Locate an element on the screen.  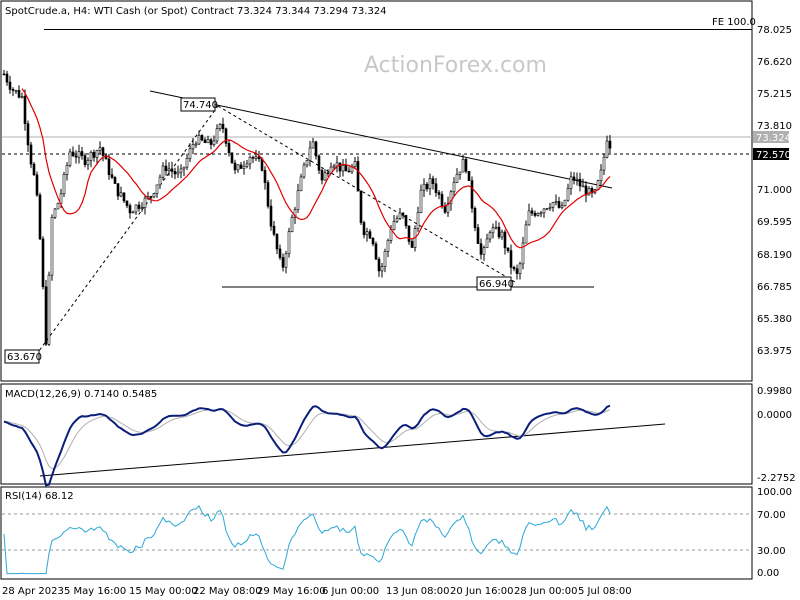
rsi-tick: 70.00 is located at coordinates (771, 515).